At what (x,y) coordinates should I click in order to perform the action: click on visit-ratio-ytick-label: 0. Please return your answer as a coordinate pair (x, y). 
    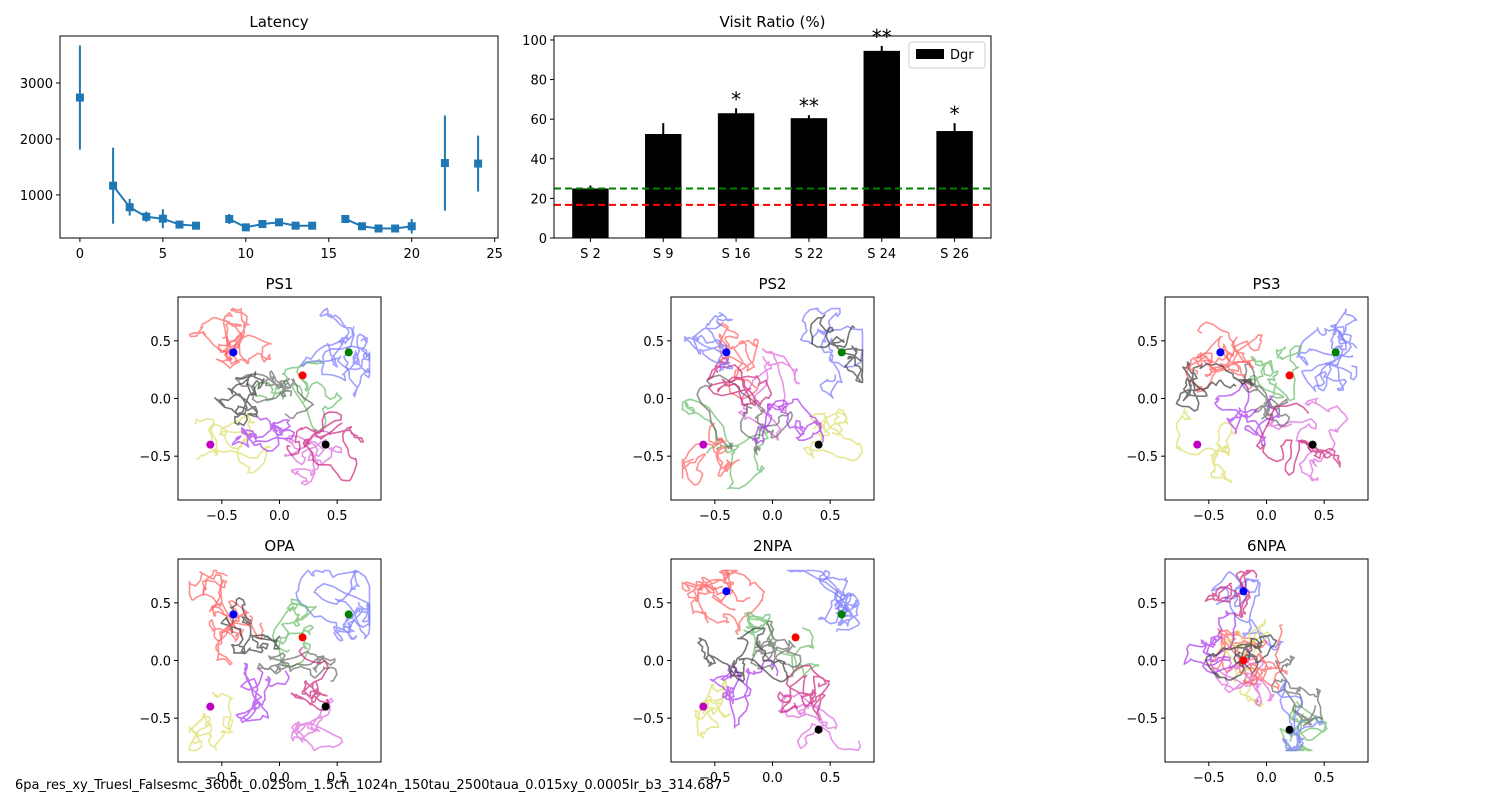
    Looking at the image, I should click on (543, 239).